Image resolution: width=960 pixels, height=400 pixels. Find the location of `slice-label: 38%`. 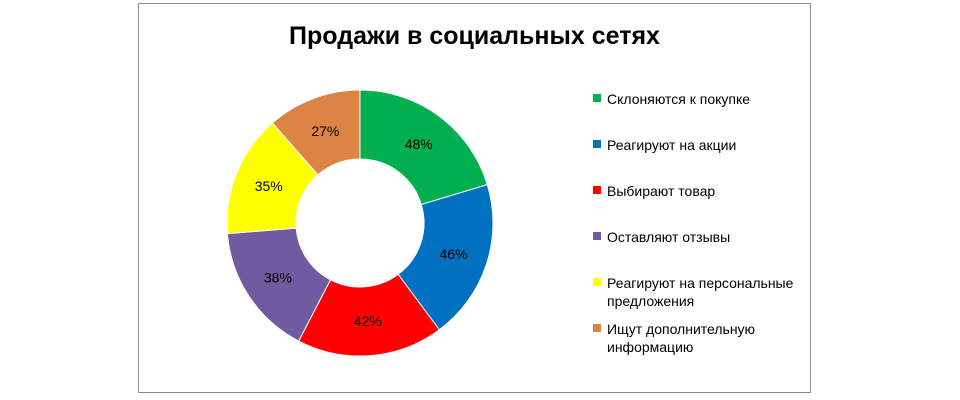

slice-label: 38% is located at coordinates (278, 277).